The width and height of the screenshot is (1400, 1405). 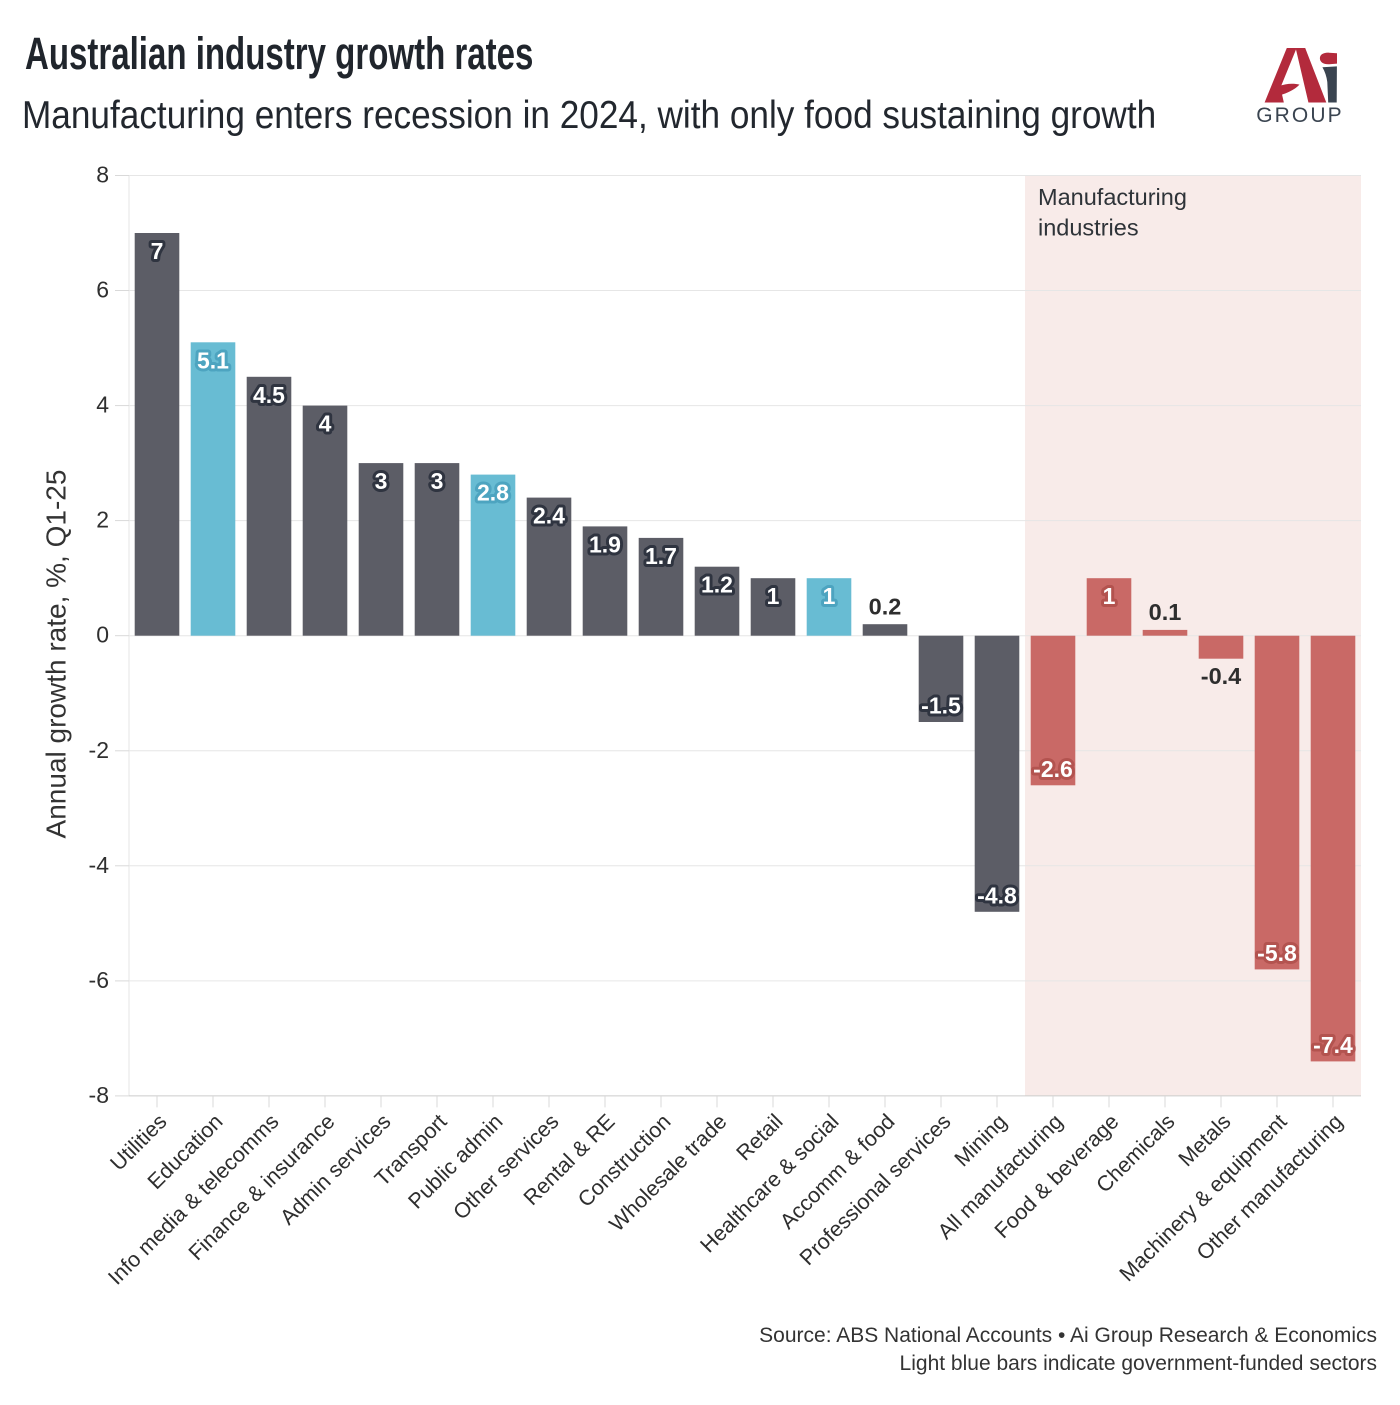 What do you see at coordinates (102, 290) in the screenshot?
I see `svg-text: 6` at bounding box center [102, 290].